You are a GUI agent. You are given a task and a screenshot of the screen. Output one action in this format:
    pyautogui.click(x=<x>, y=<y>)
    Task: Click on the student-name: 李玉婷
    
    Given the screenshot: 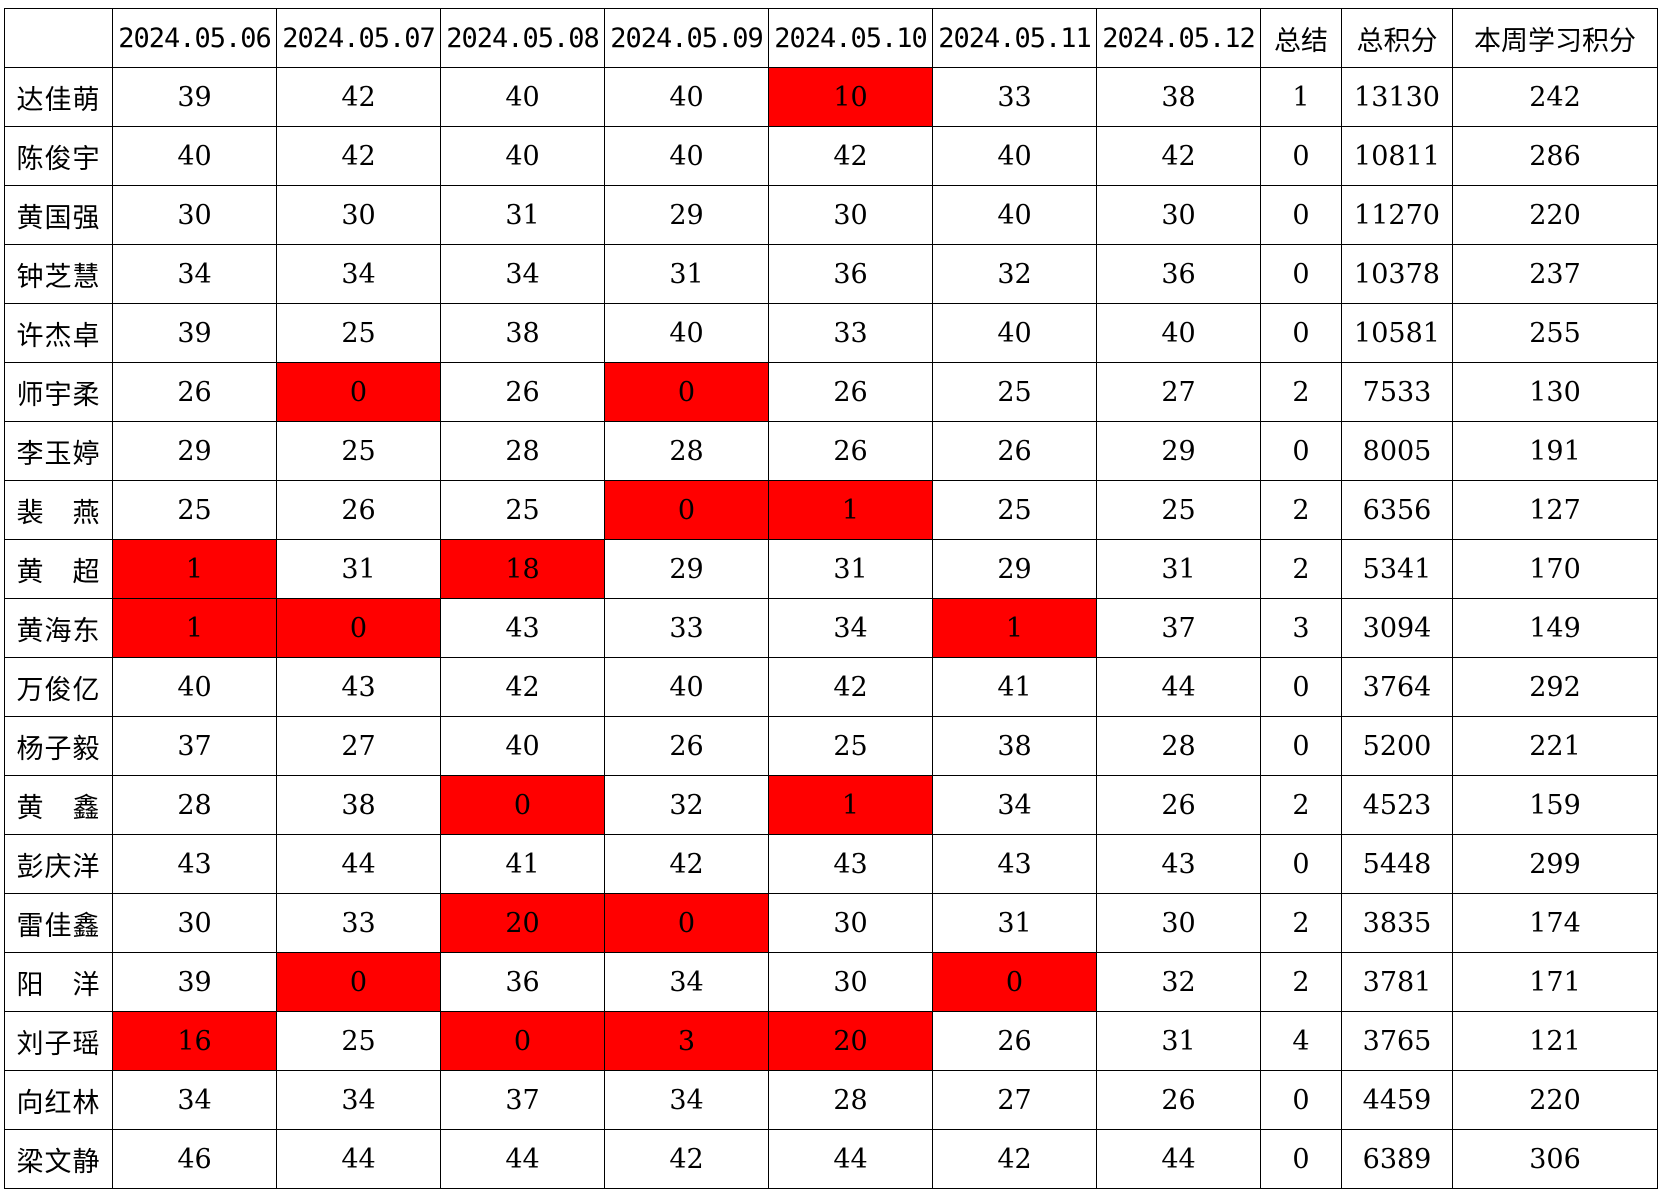 What is the action you would take?
    pyautogui.click(x=58, y=451)
    